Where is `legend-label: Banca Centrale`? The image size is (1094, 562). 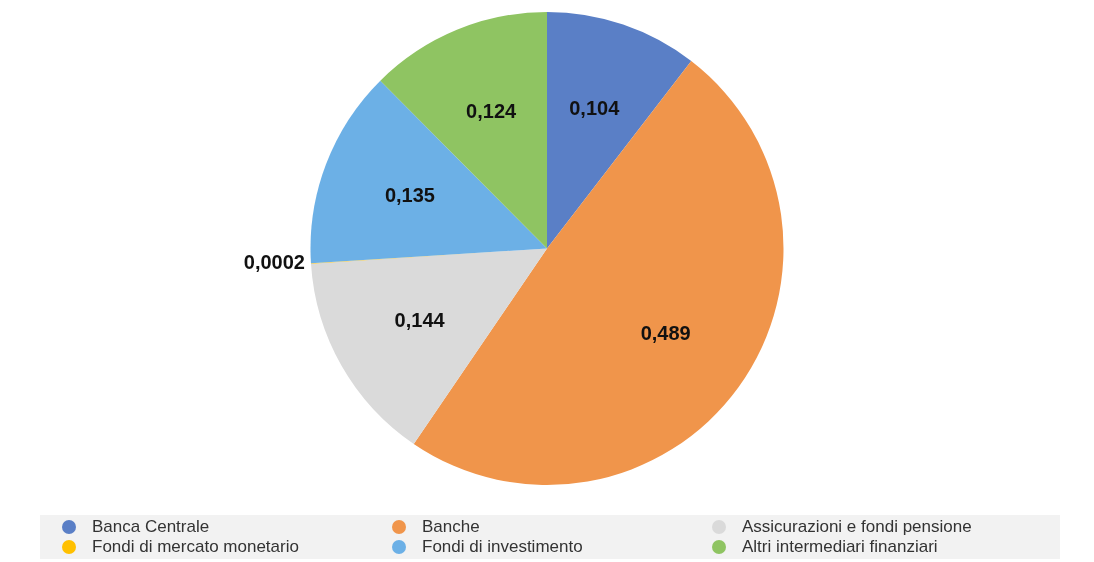 legend-label: Banca Centrale is located at coordinates (151, 527).